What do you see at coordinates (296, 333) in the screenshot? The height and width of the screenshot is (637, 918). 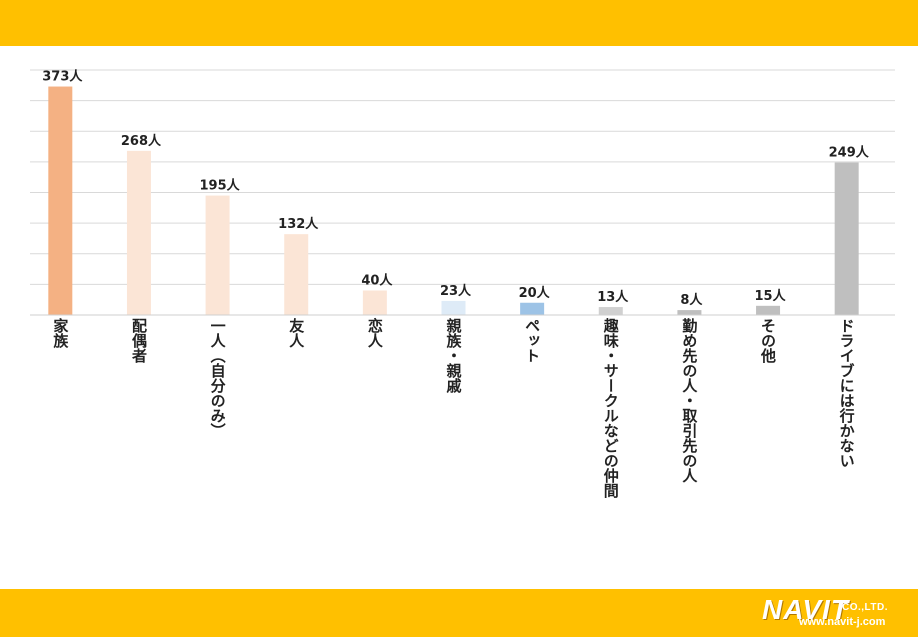 I see `category-label: 友人` at bounding box center [296, 333].